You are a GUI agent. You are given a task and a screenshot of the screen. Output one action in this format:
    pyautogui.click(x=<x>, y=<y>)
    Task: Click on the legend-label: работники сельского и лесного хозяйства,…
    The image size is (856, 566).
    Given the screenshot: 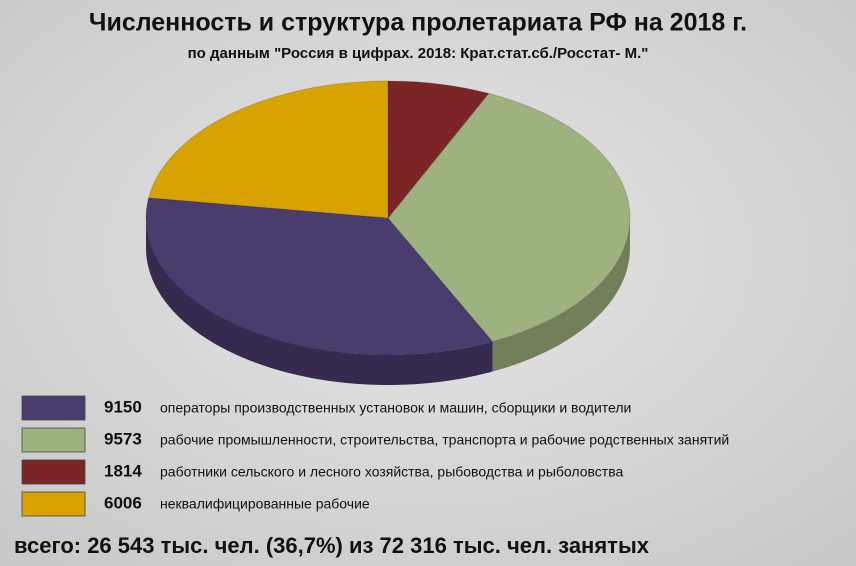 What is the action you would take?
    pyautogui.click(x=391, y=472)
    